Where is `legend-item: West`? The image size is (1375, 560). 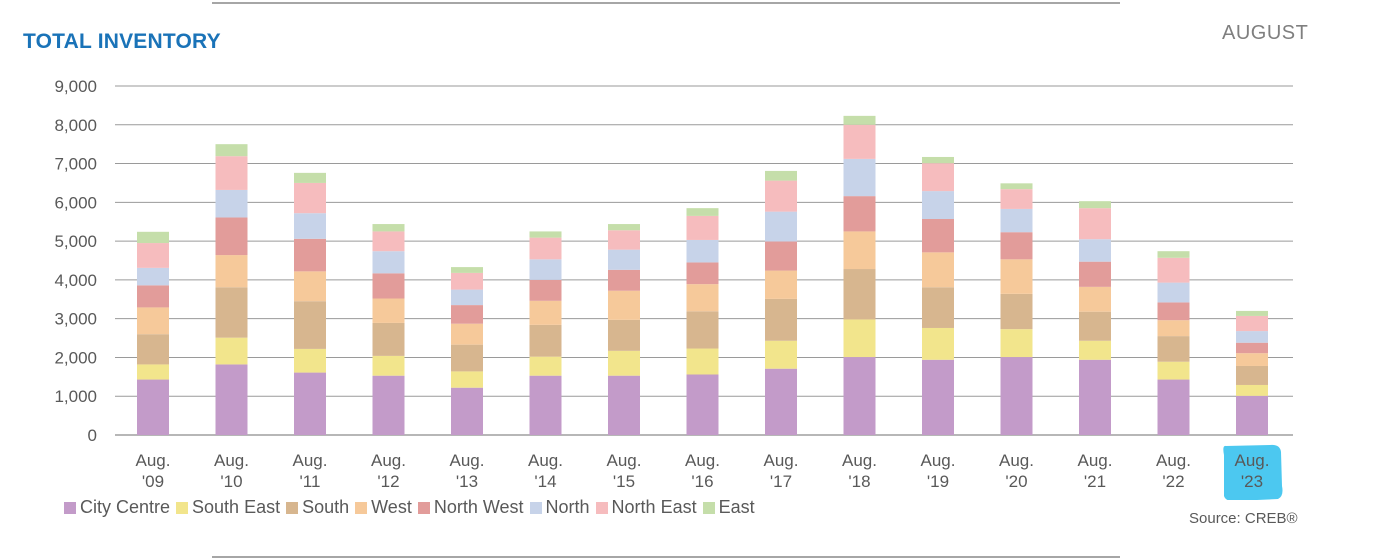 legend-item: West is located at coordinates (383, 507).